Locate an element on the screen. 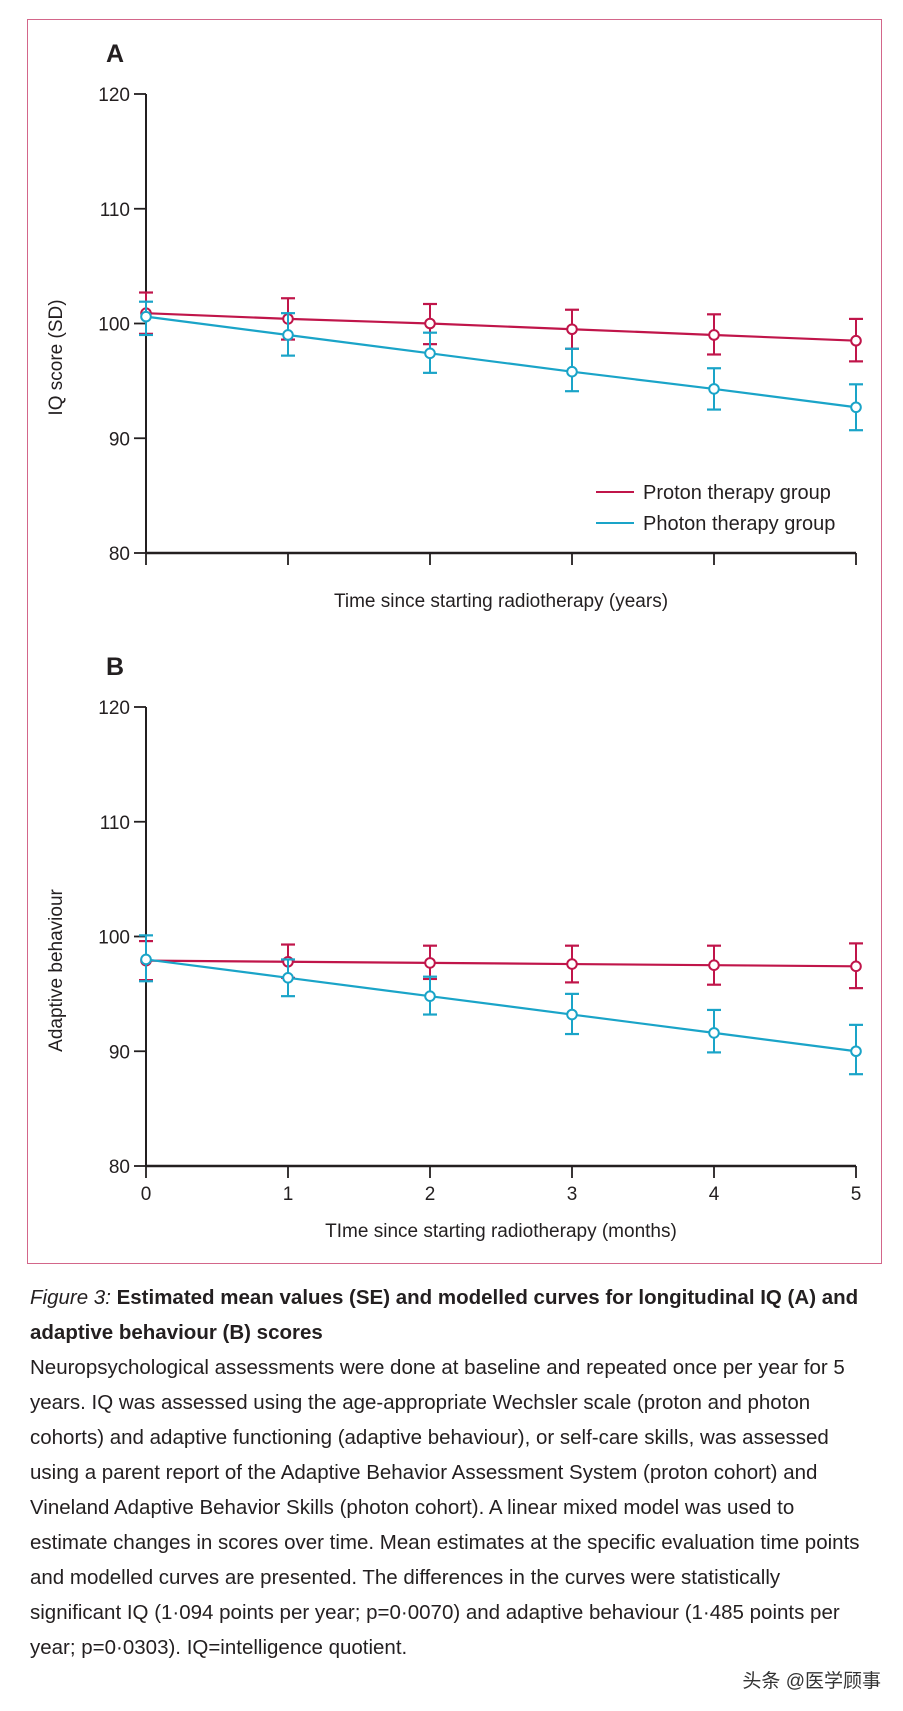  legend-label: Proton therapy group is located at coordinates (737, 493).